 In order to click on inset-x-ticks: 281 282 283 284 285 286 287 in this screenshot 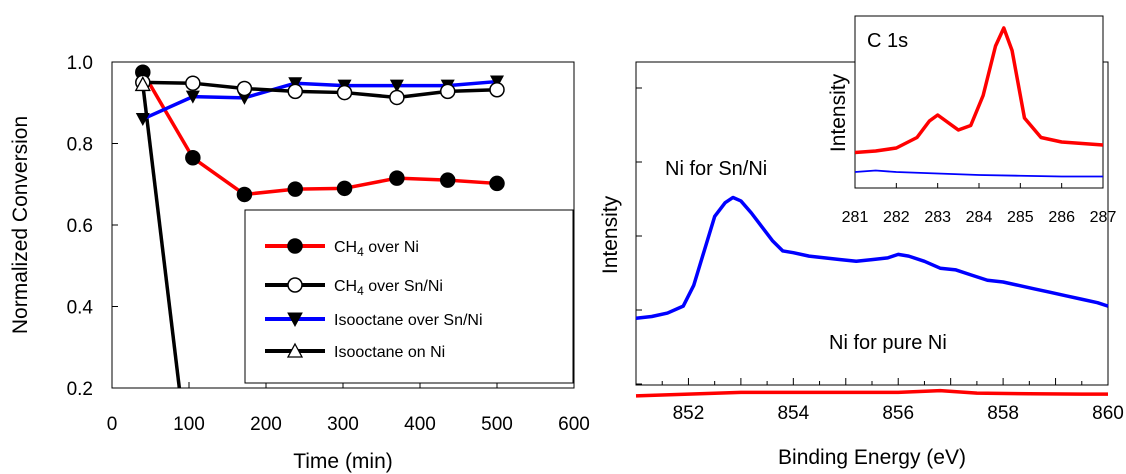, I will do `click(979, 204)`.